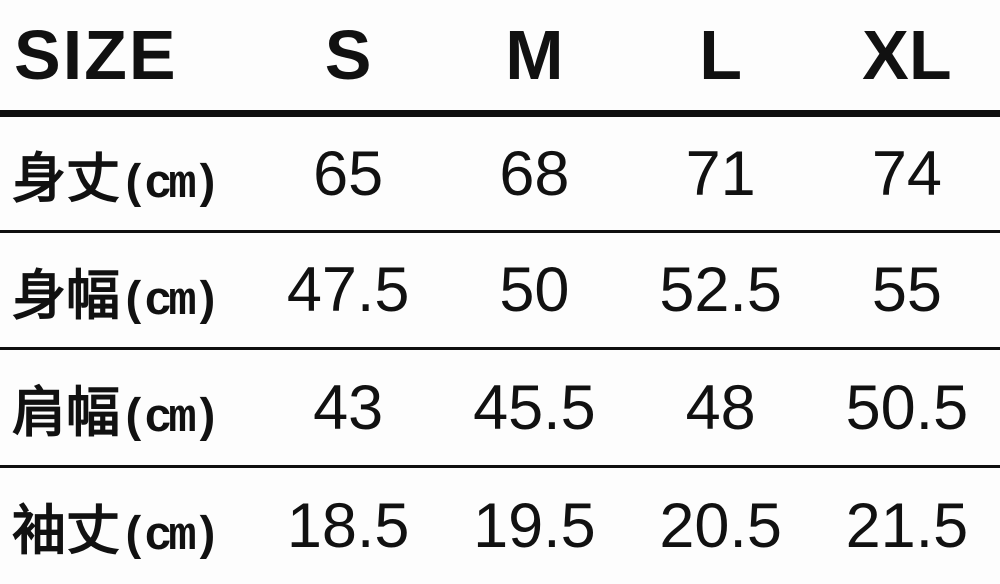  What do you see at coordinates (907, 525) in the screenshot?
I see `cell-value: 21.5` at bounding box center [907, 525].